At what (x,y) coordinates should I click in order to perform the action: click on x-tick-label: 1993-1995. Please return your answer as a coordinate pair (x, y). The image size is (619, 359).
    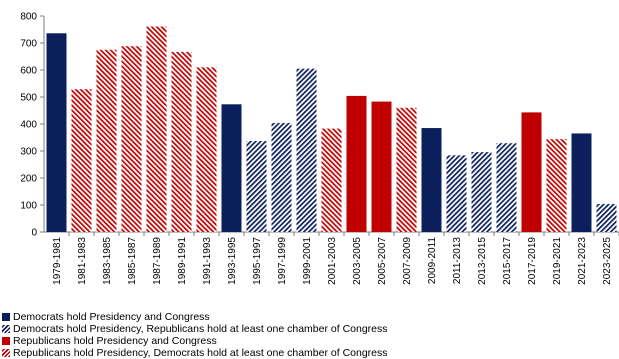
    Looking at the image, I should click on (232, 261).